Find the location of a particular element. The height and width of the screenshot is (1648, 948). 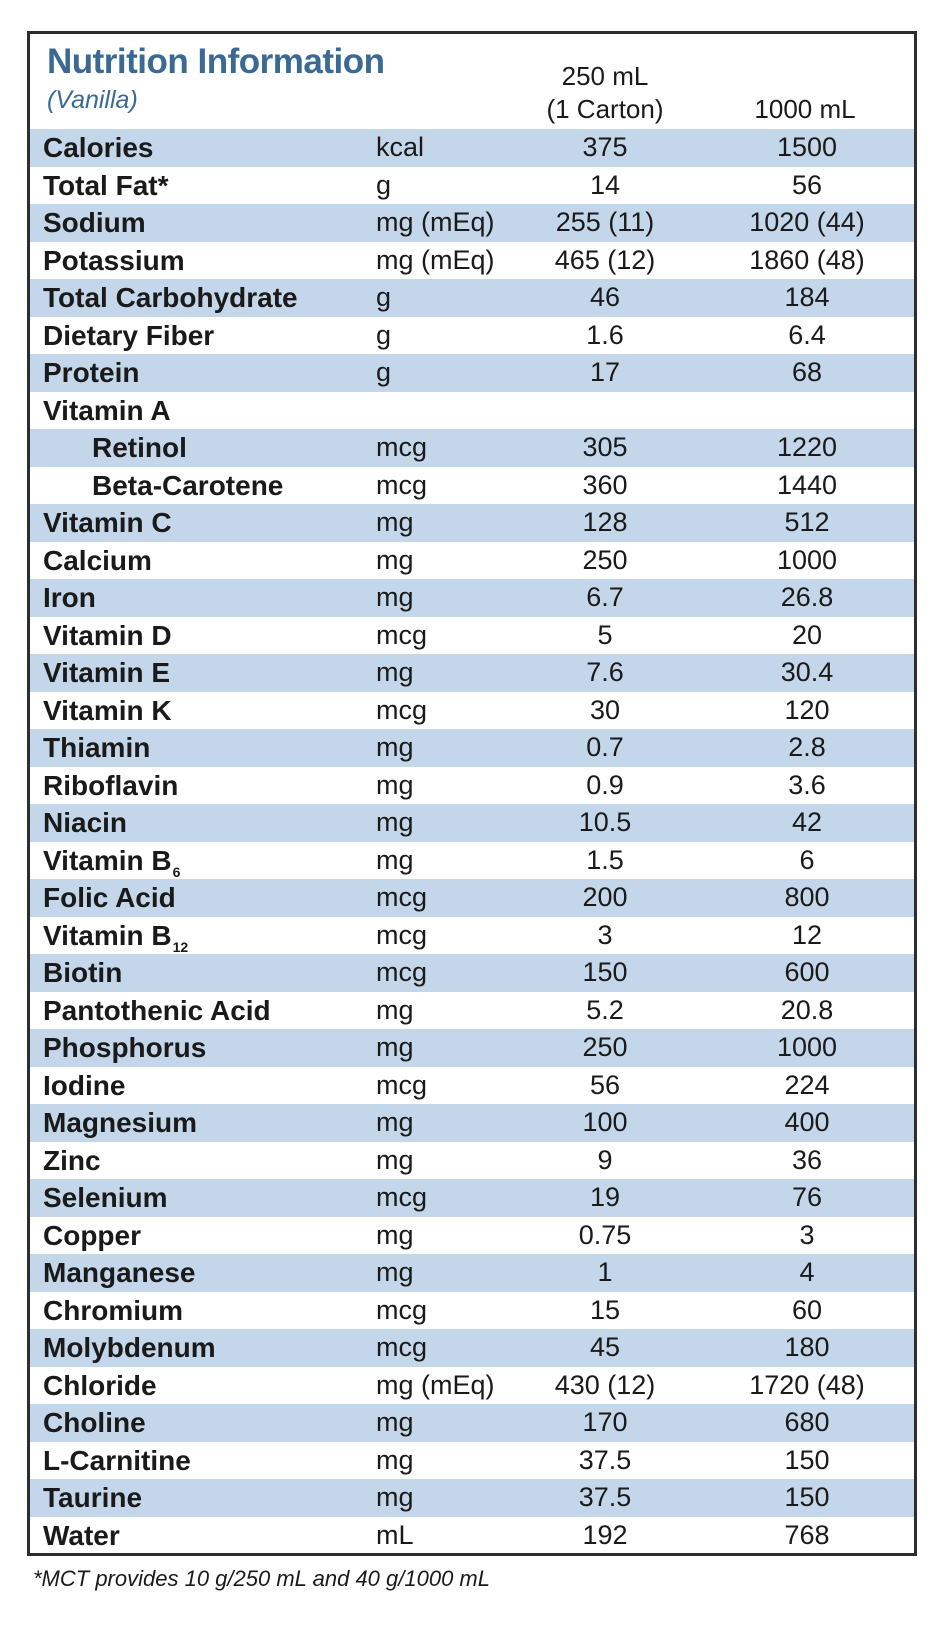

nutrient-name-text: Vitamin C is located at coordinates (107, 522).